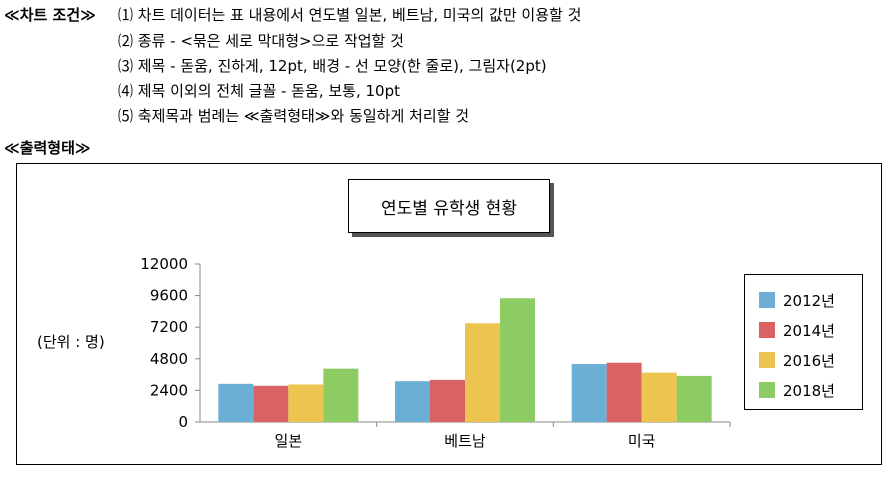 The image size is (894, 477). Describe the element at coordinates (169, 296) in the screenshot. I see `y-tick-label: 9600` at that location.